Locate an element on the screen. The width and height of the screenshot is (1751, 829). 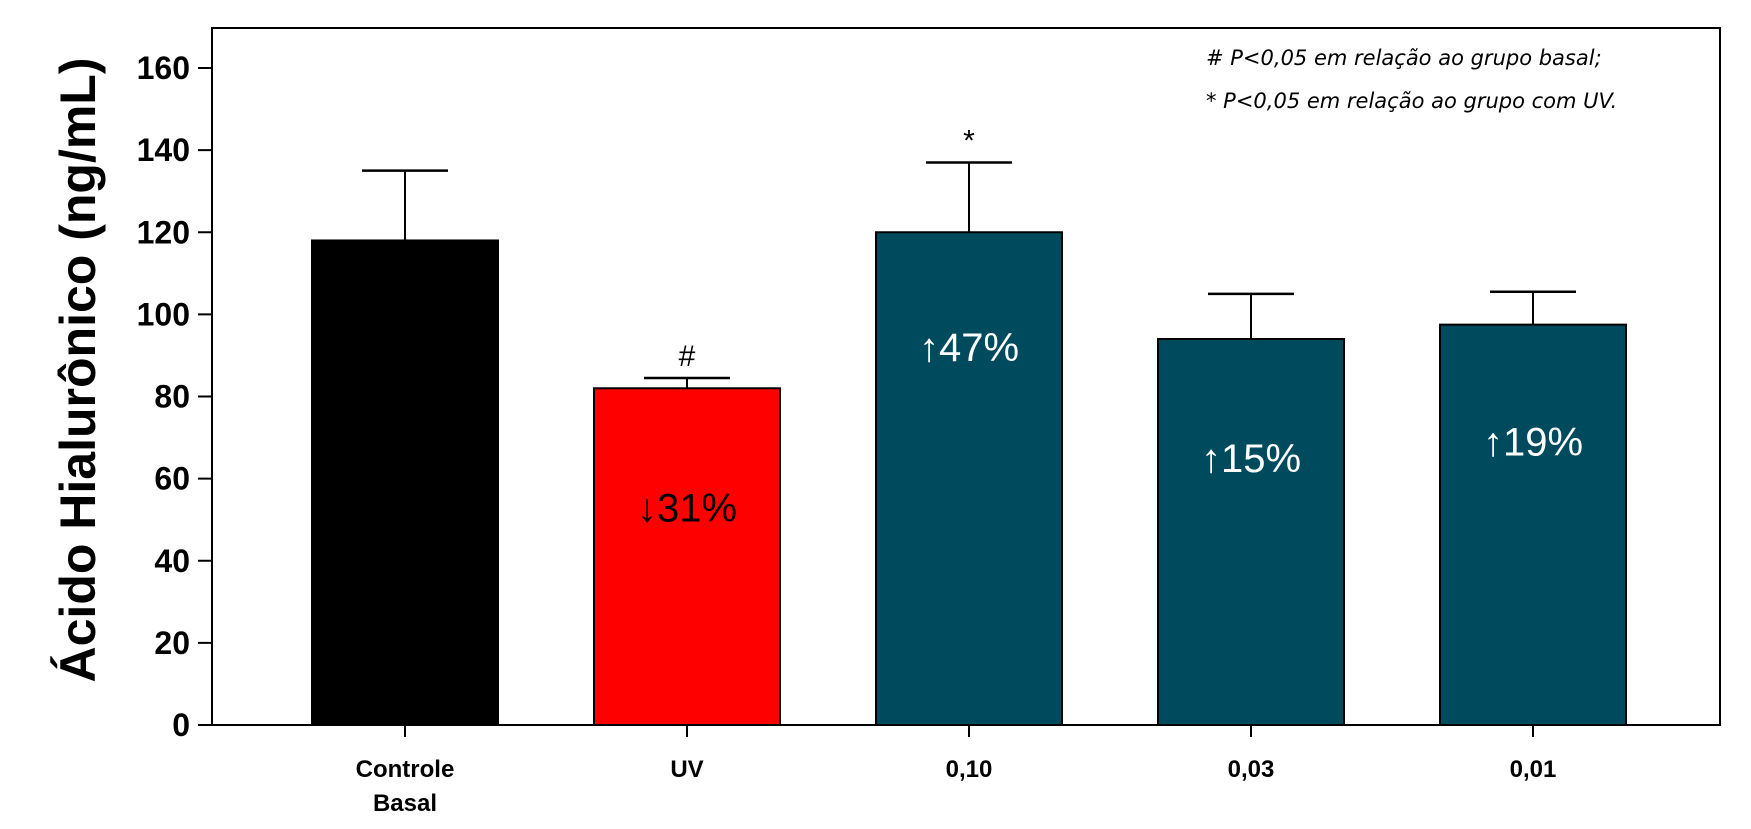
y-tick-label: 40 is located at coordinates (172, 561).